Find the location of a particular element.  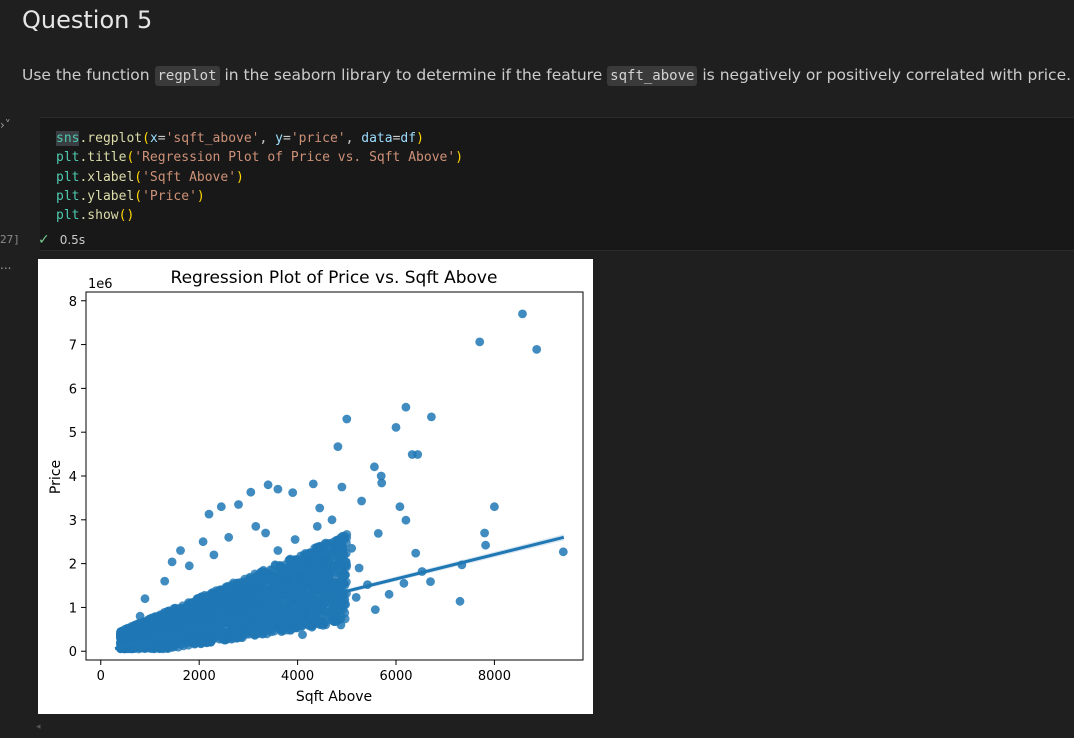

execution-status: ✓ 0.5s is located at coordinates (61, 240).